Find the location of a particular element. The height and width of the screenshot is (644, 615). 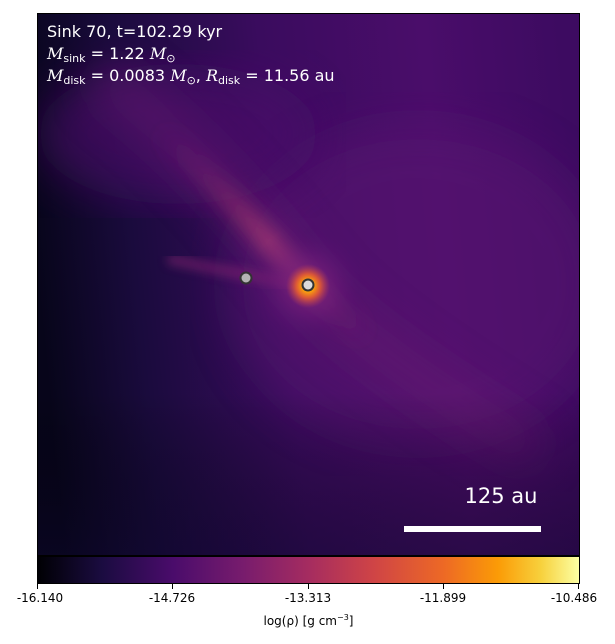

sink-particle-secondary is located at coordinates (246, 278).